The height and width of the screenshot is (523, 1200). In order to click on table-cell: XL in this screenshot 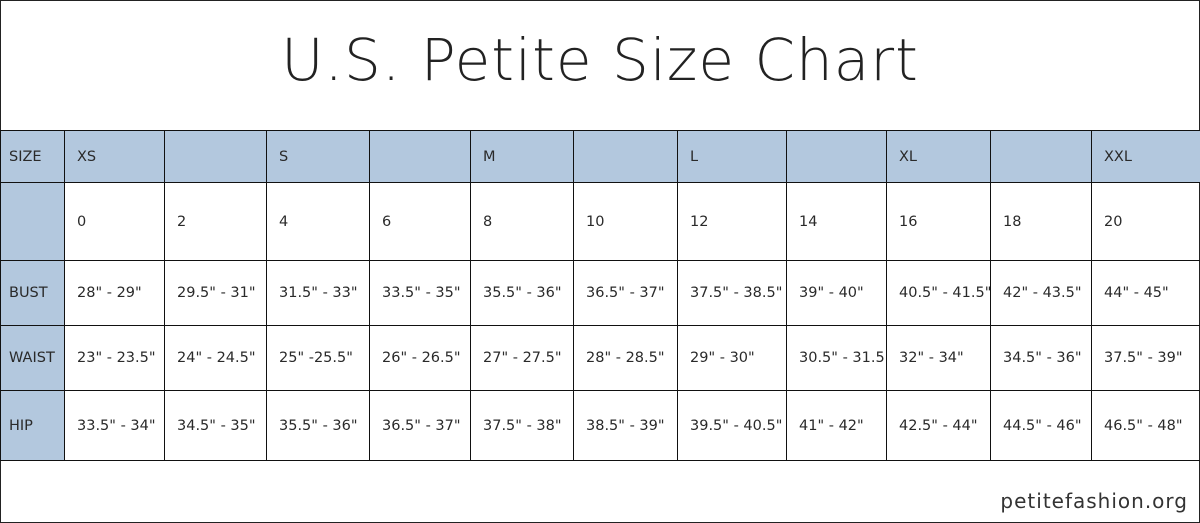, I will do `click(938, 156)`.